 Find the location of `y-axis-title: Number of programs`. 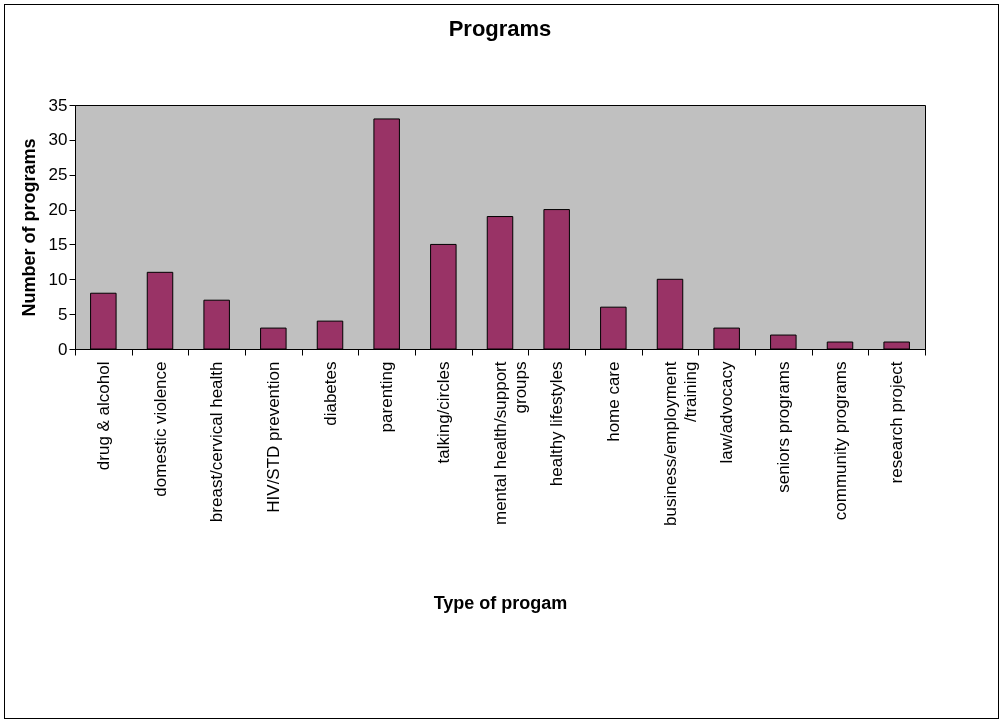

y-axis-title: Number of programs is located at coordinates (28, 227).